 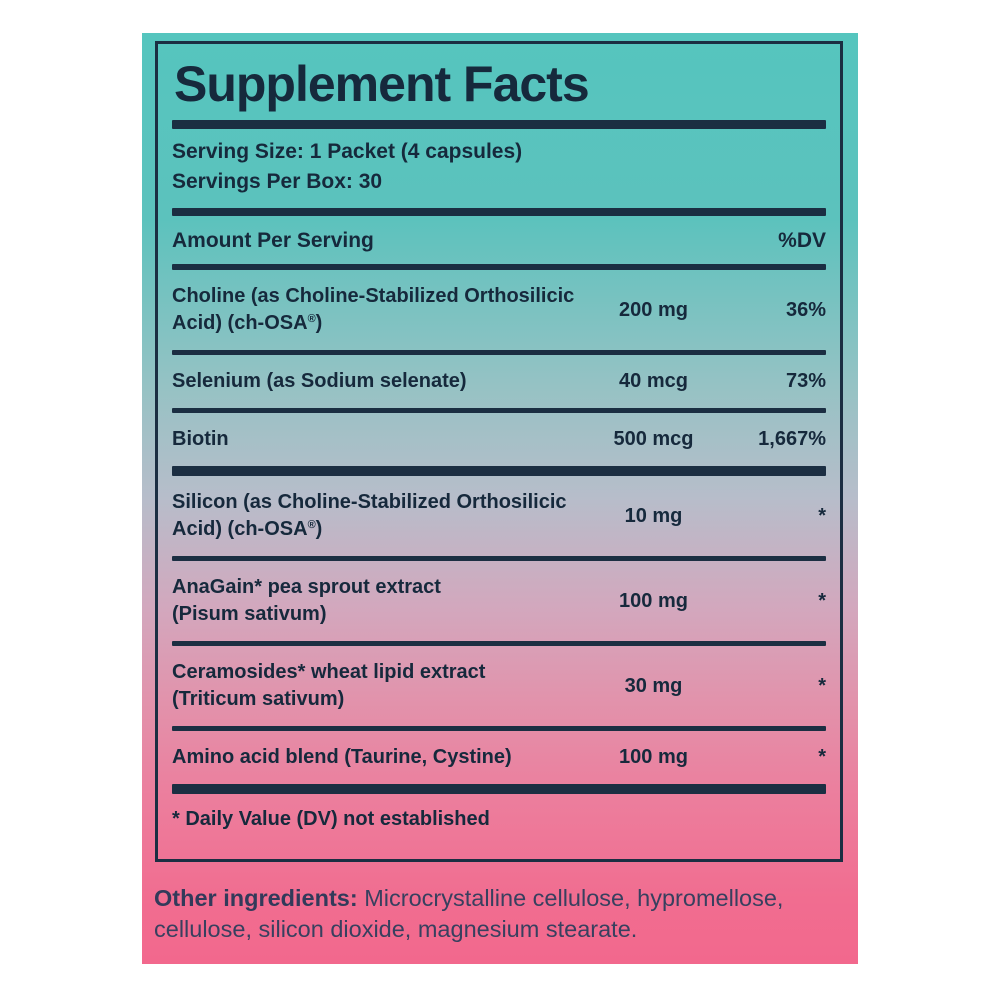 I want to click on ingredient-dv: 73%, so click(x=805, y=381).